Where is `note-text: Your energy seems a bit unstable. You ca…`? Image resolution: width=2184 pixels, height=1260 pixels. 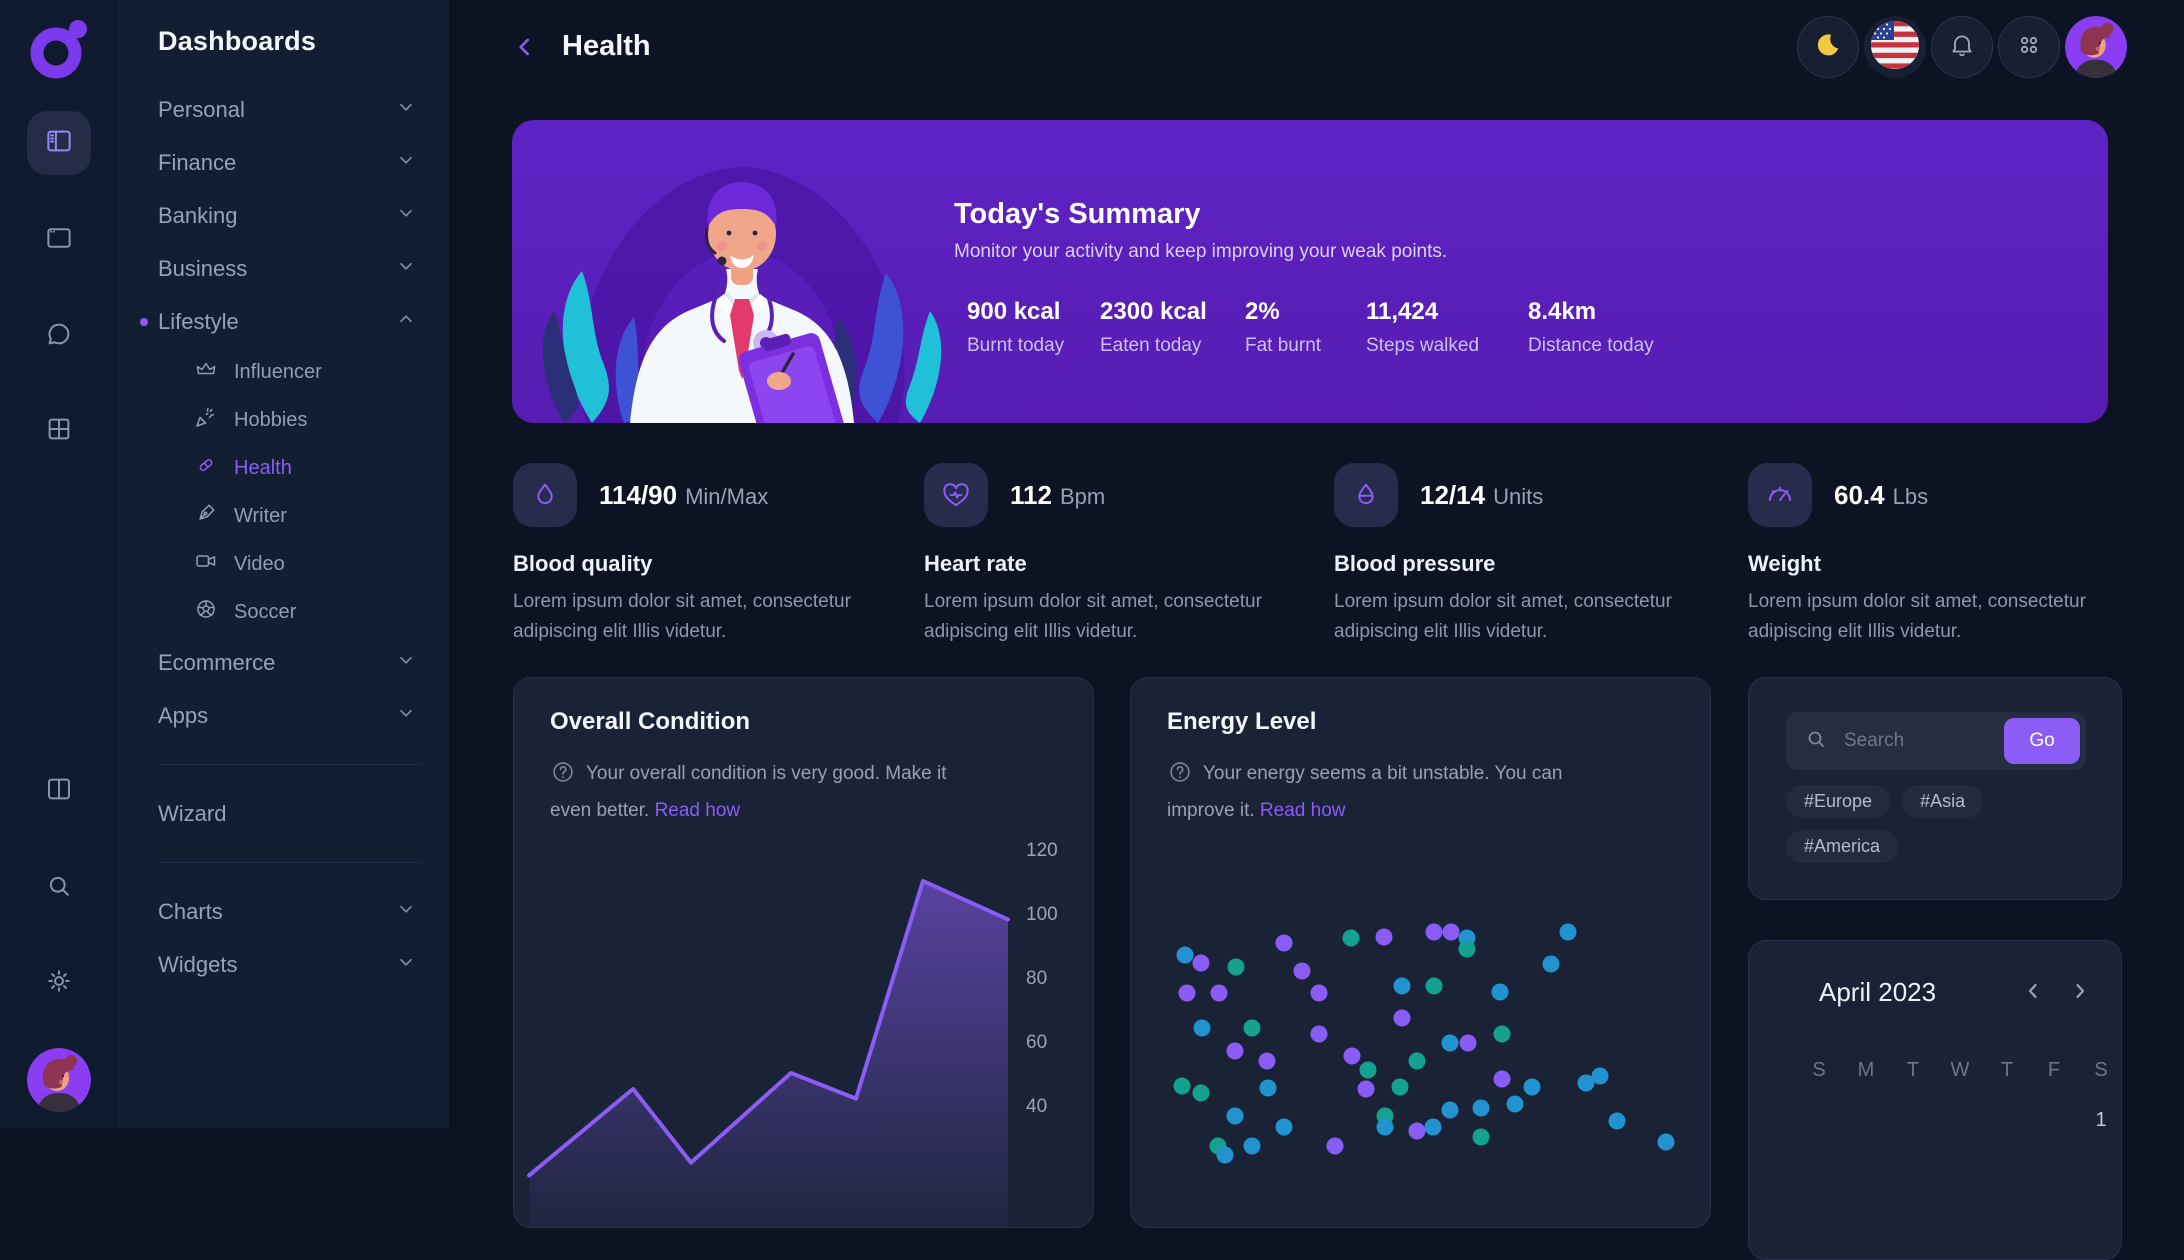
note-text: Your energy seems a bit unstable. You ca… is located at coordinates (1365, 792).